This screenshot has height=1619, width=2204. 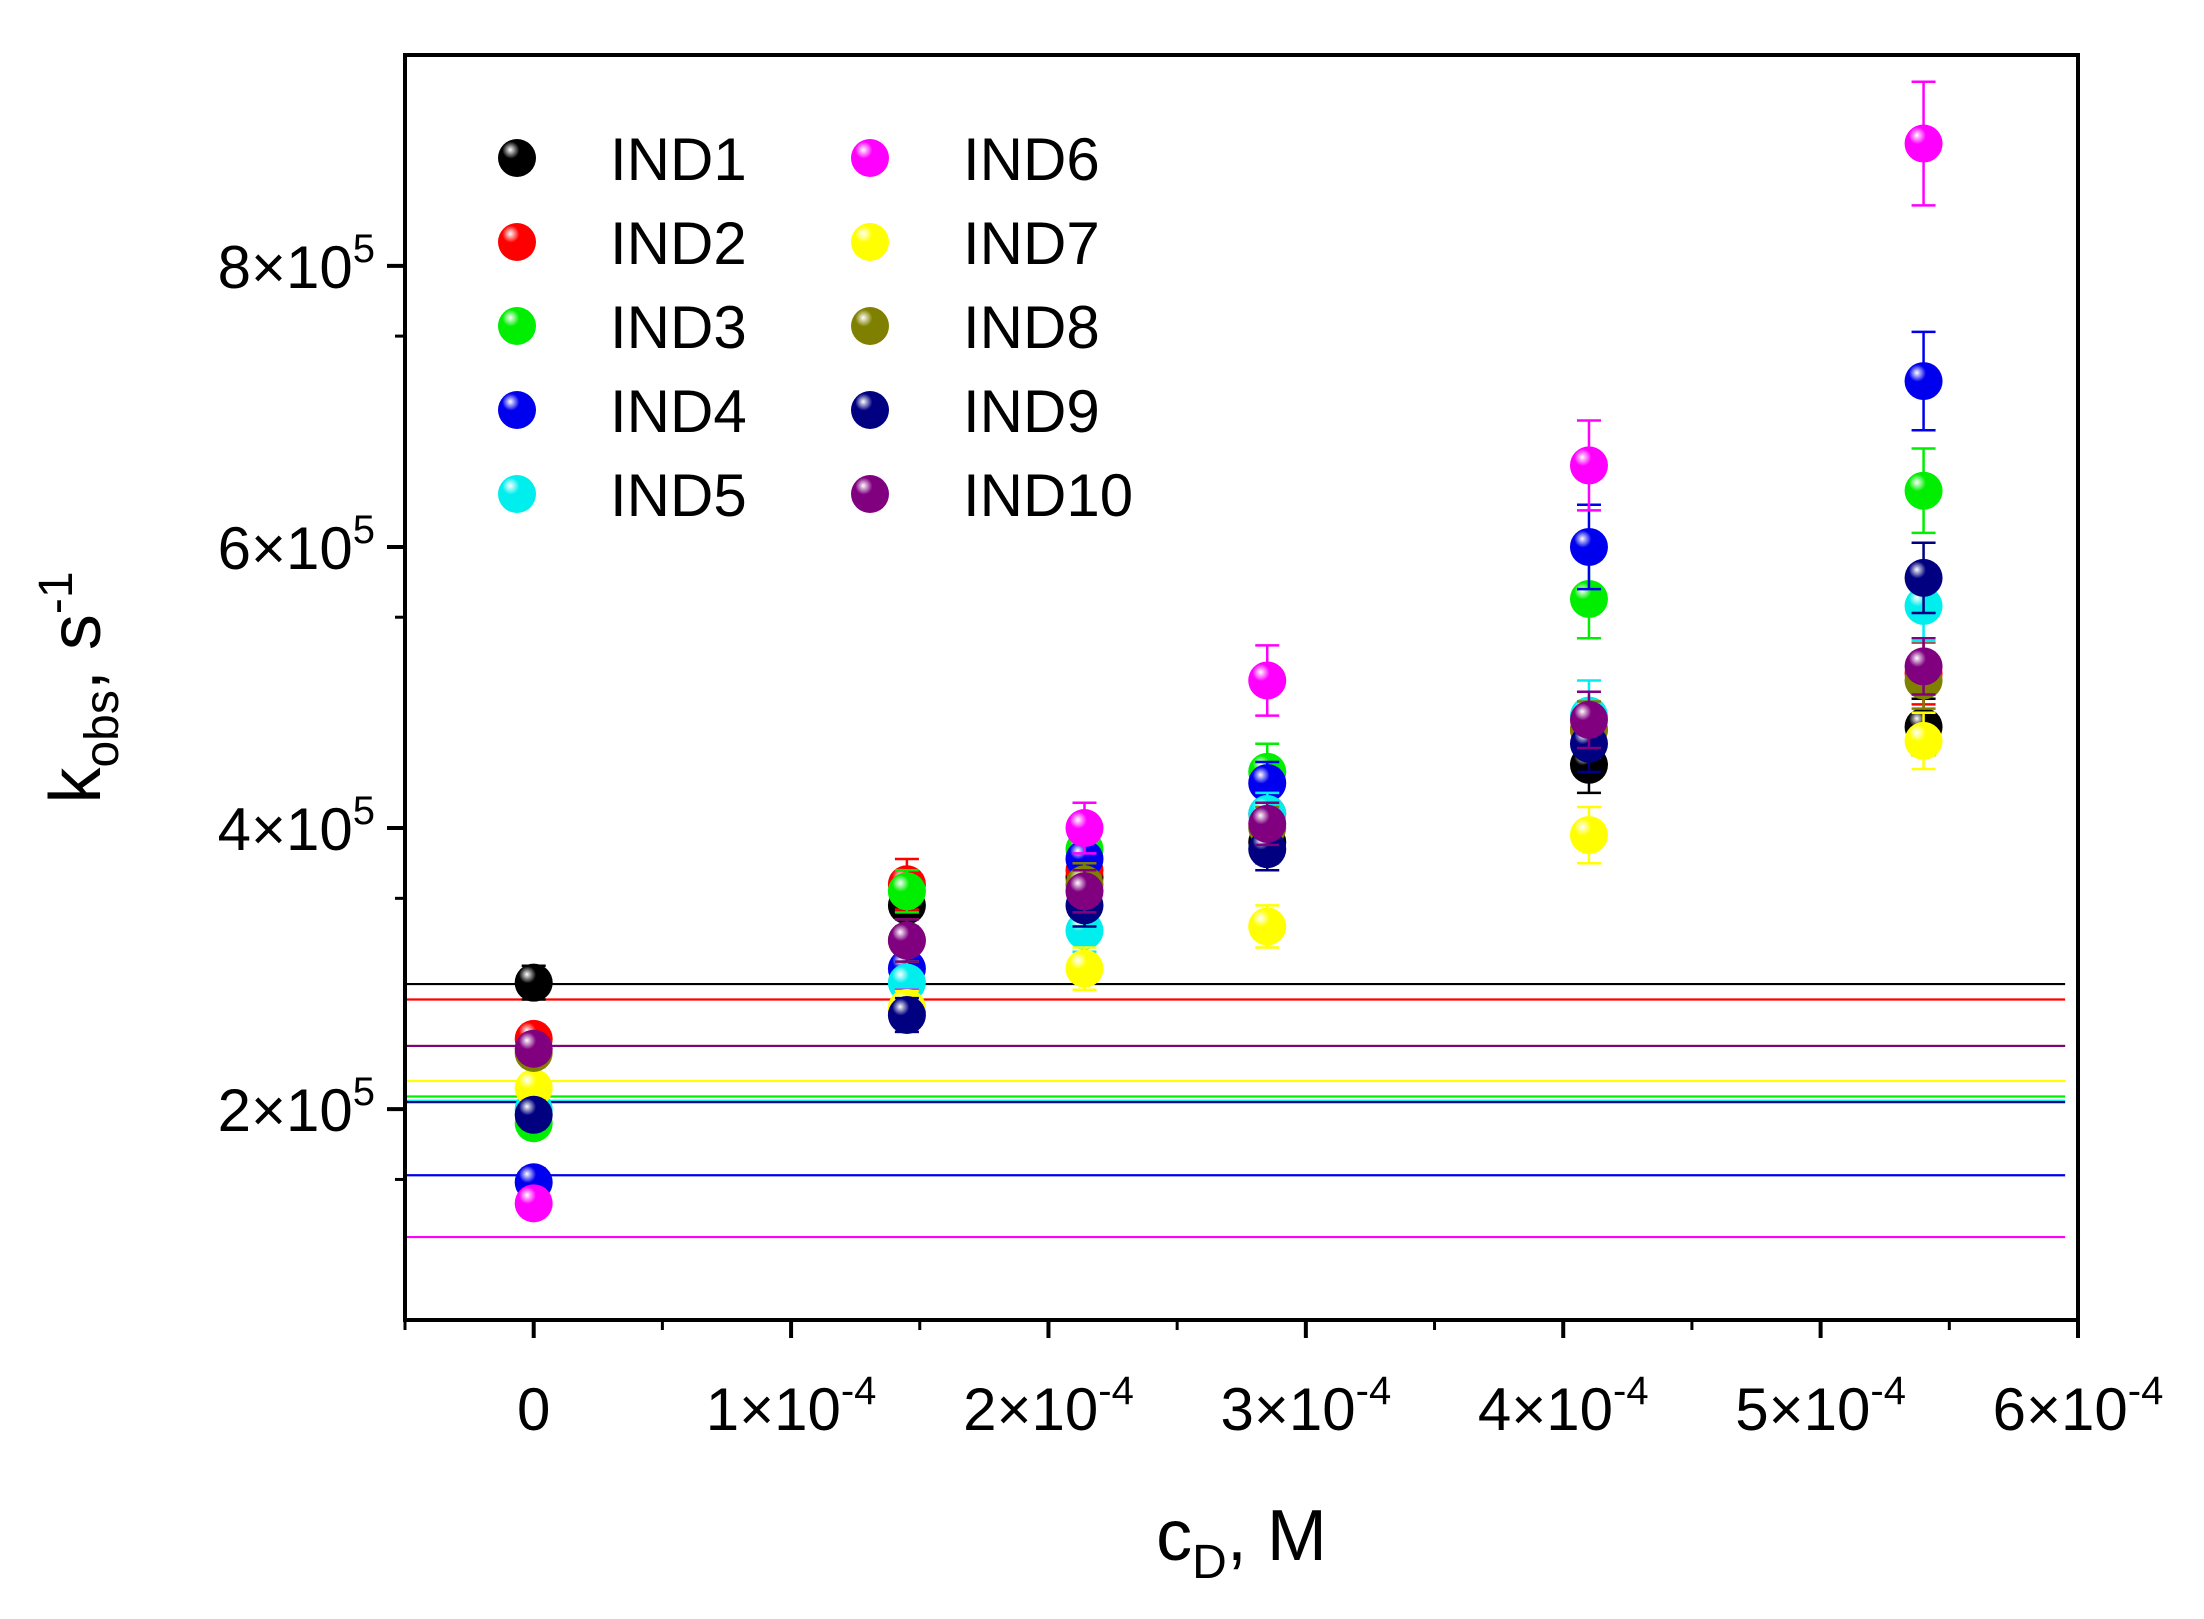 I want to click on legend-item-ind2: IND2, so click(x=622, y=243).